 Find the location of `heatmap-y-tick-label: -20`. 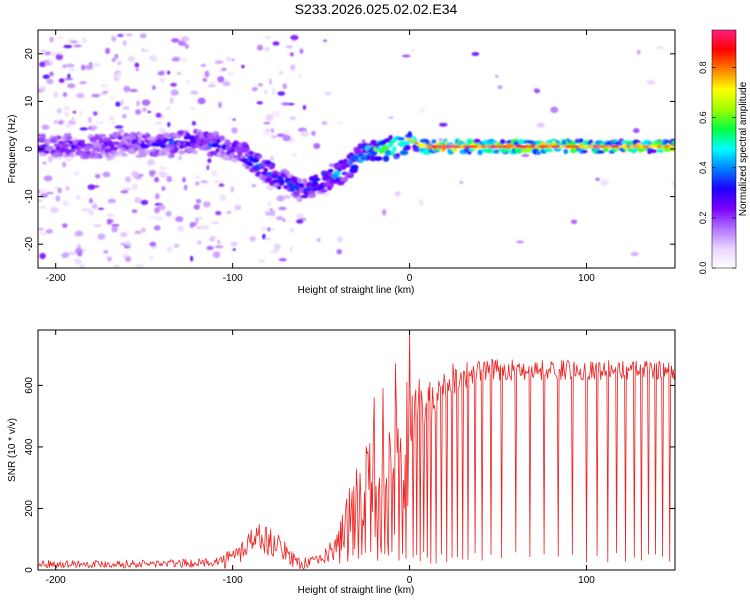

heatmap-y-tick-label: -20 is located at coordinates (29, 244).